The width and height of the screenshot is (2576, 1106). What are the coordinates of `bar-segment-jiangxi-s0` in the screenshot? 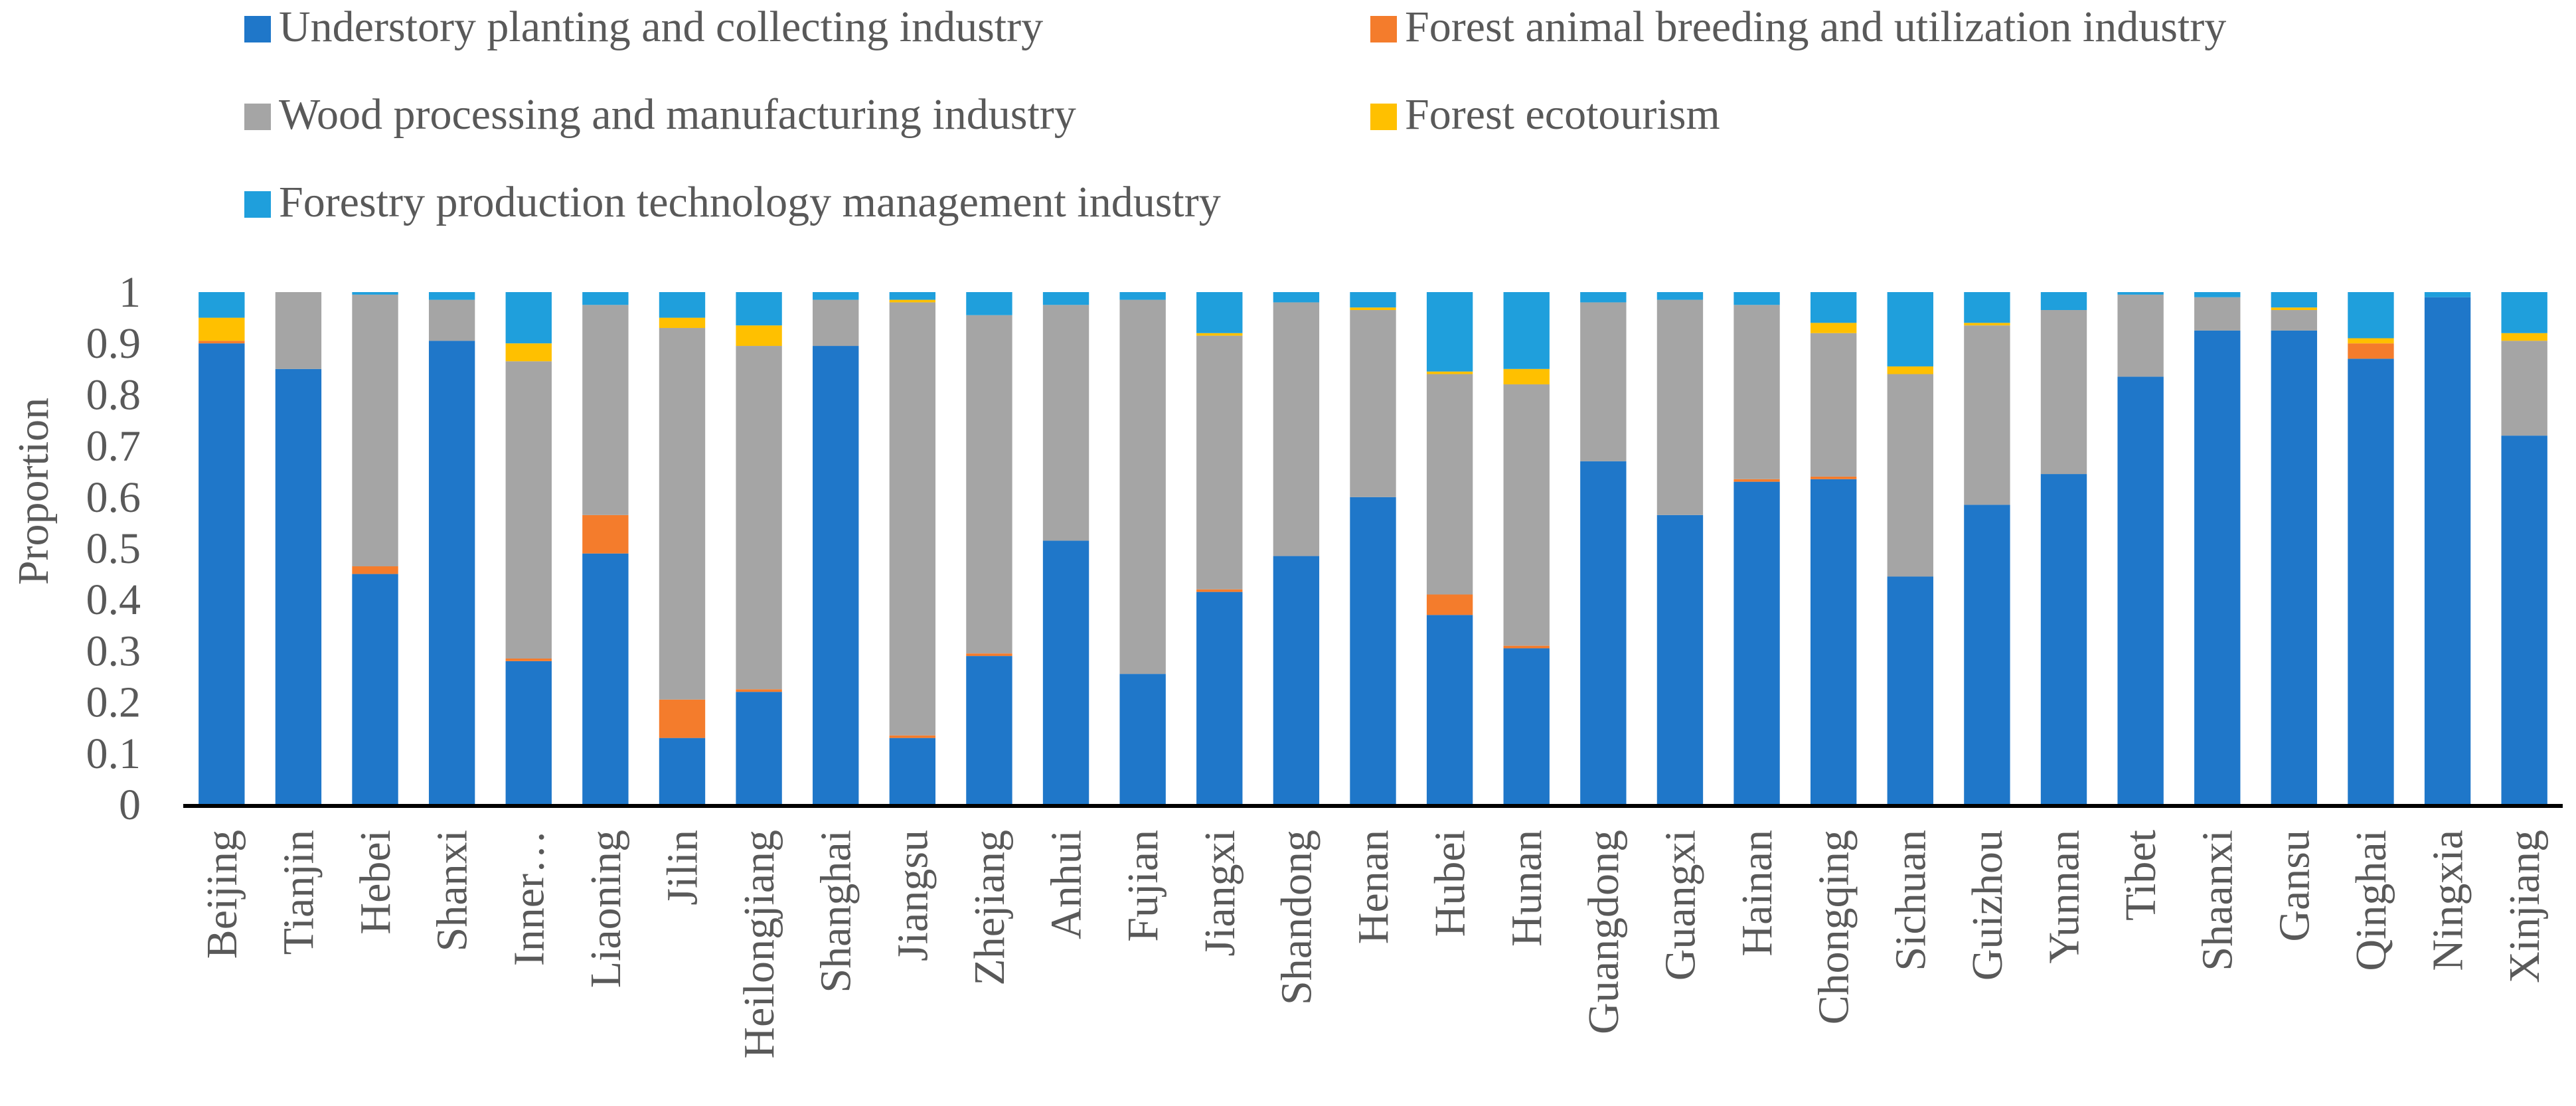 It's located at (1219, 698).